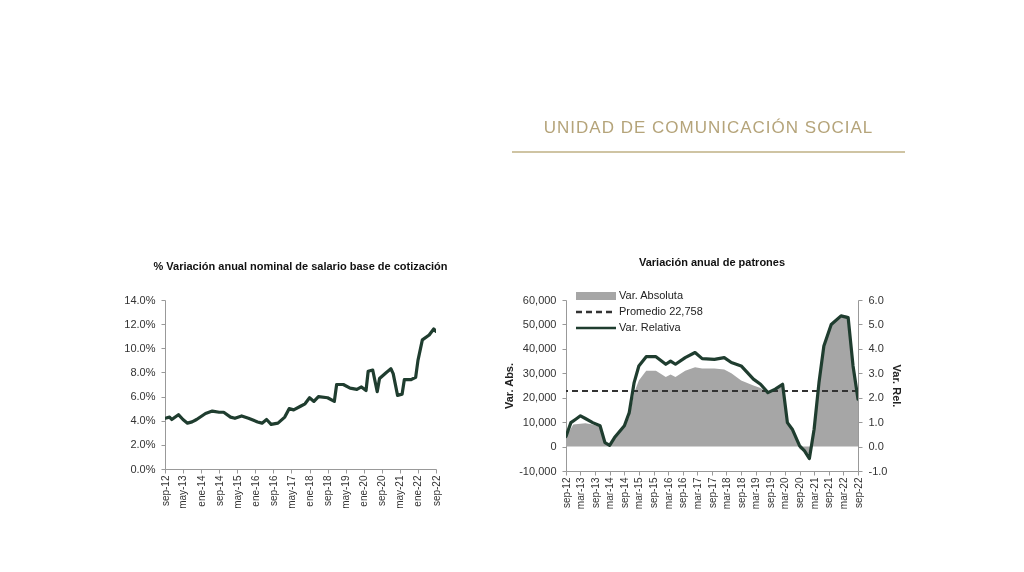 This screenshot has height=572, width=1024. Describe the element at coordinates (580, 493) in the screenshot. I see `x-tick-label: mar-13` at that location.